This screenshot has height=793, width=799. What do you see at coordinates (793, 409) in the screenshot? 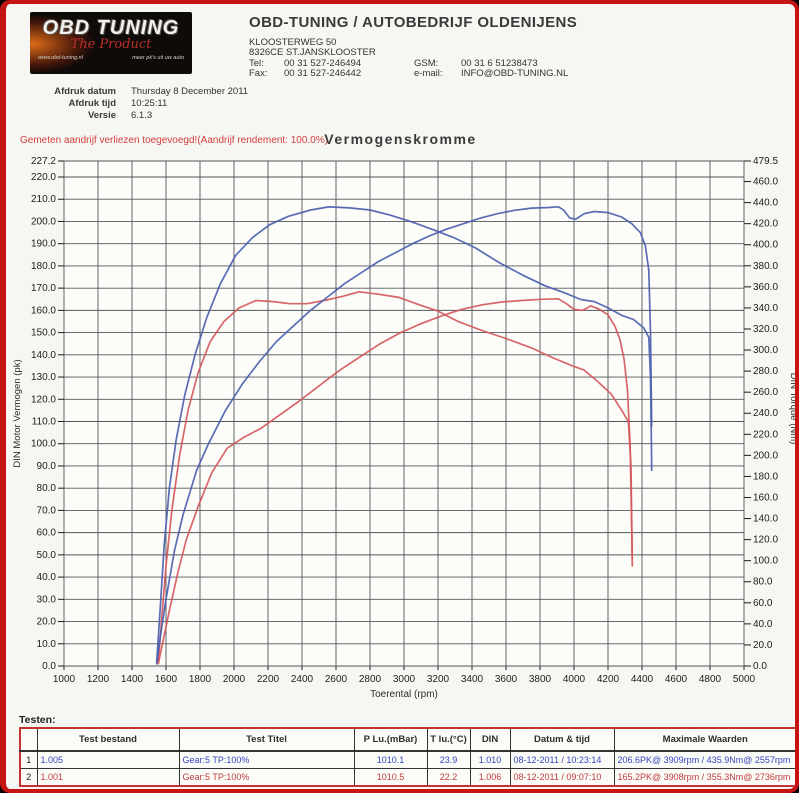
I see `y-right-axis-title: DIN Torque (Nm)` at bounding box center [793, 409].